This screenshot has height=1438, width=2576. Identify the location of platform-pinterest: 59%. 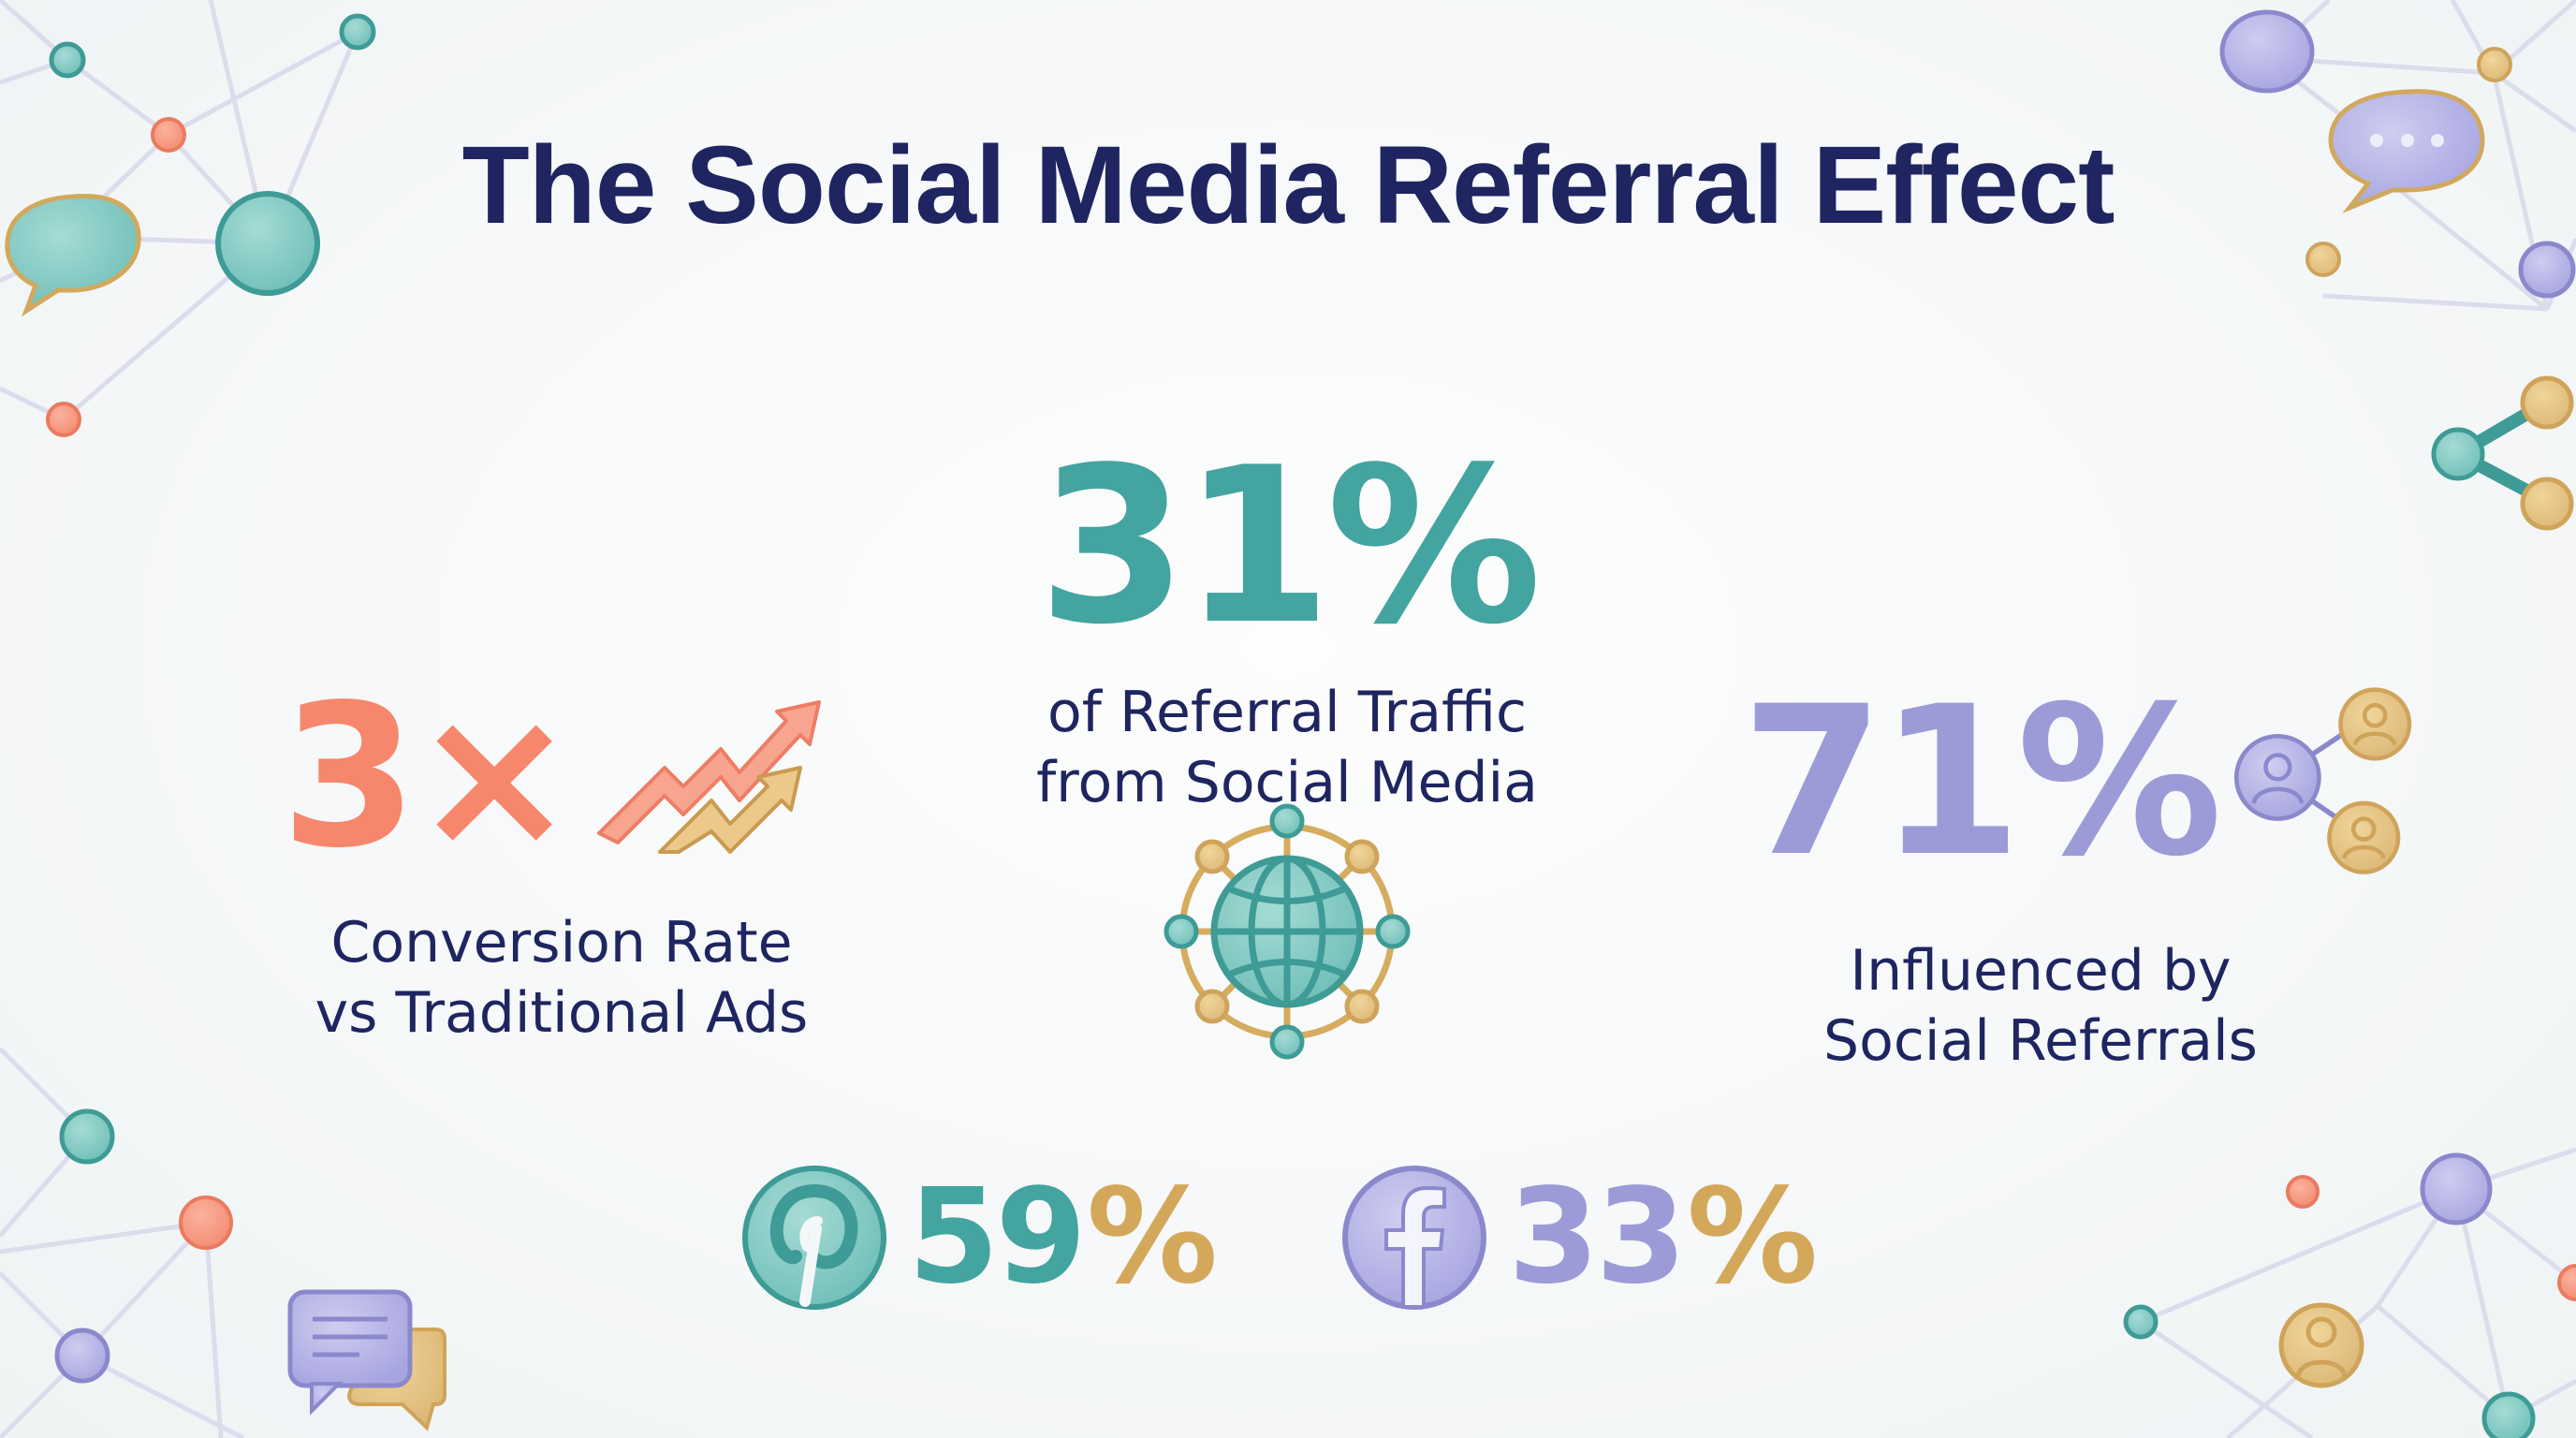
(978, 1237).